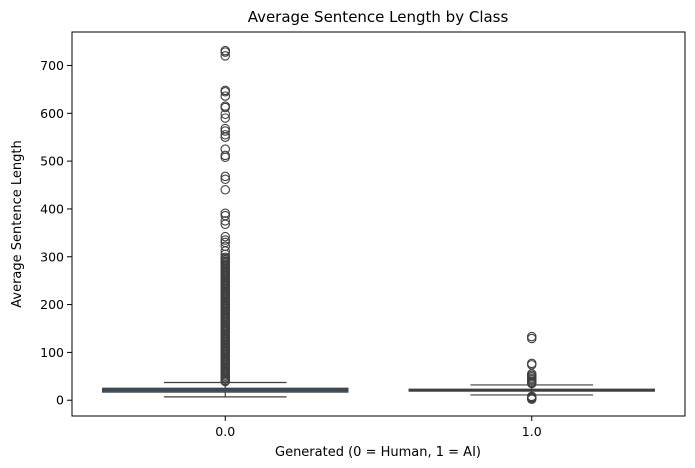 The width and height of the screenshot is (695, 468). What do you see at coordinates (52, 161) in the screenshot?
I see `y-tick-label: 500` at bounding box center [52, 161].